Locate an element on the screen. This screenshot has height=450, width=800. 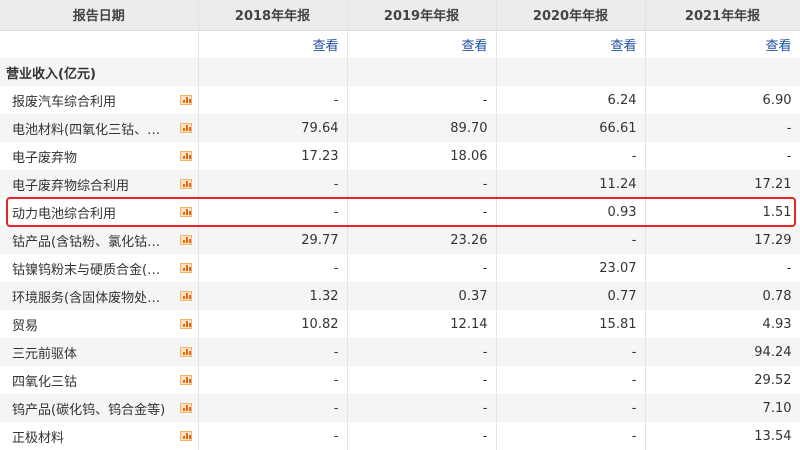
value-cell: 23.07 is located at coordinates (571, 268).